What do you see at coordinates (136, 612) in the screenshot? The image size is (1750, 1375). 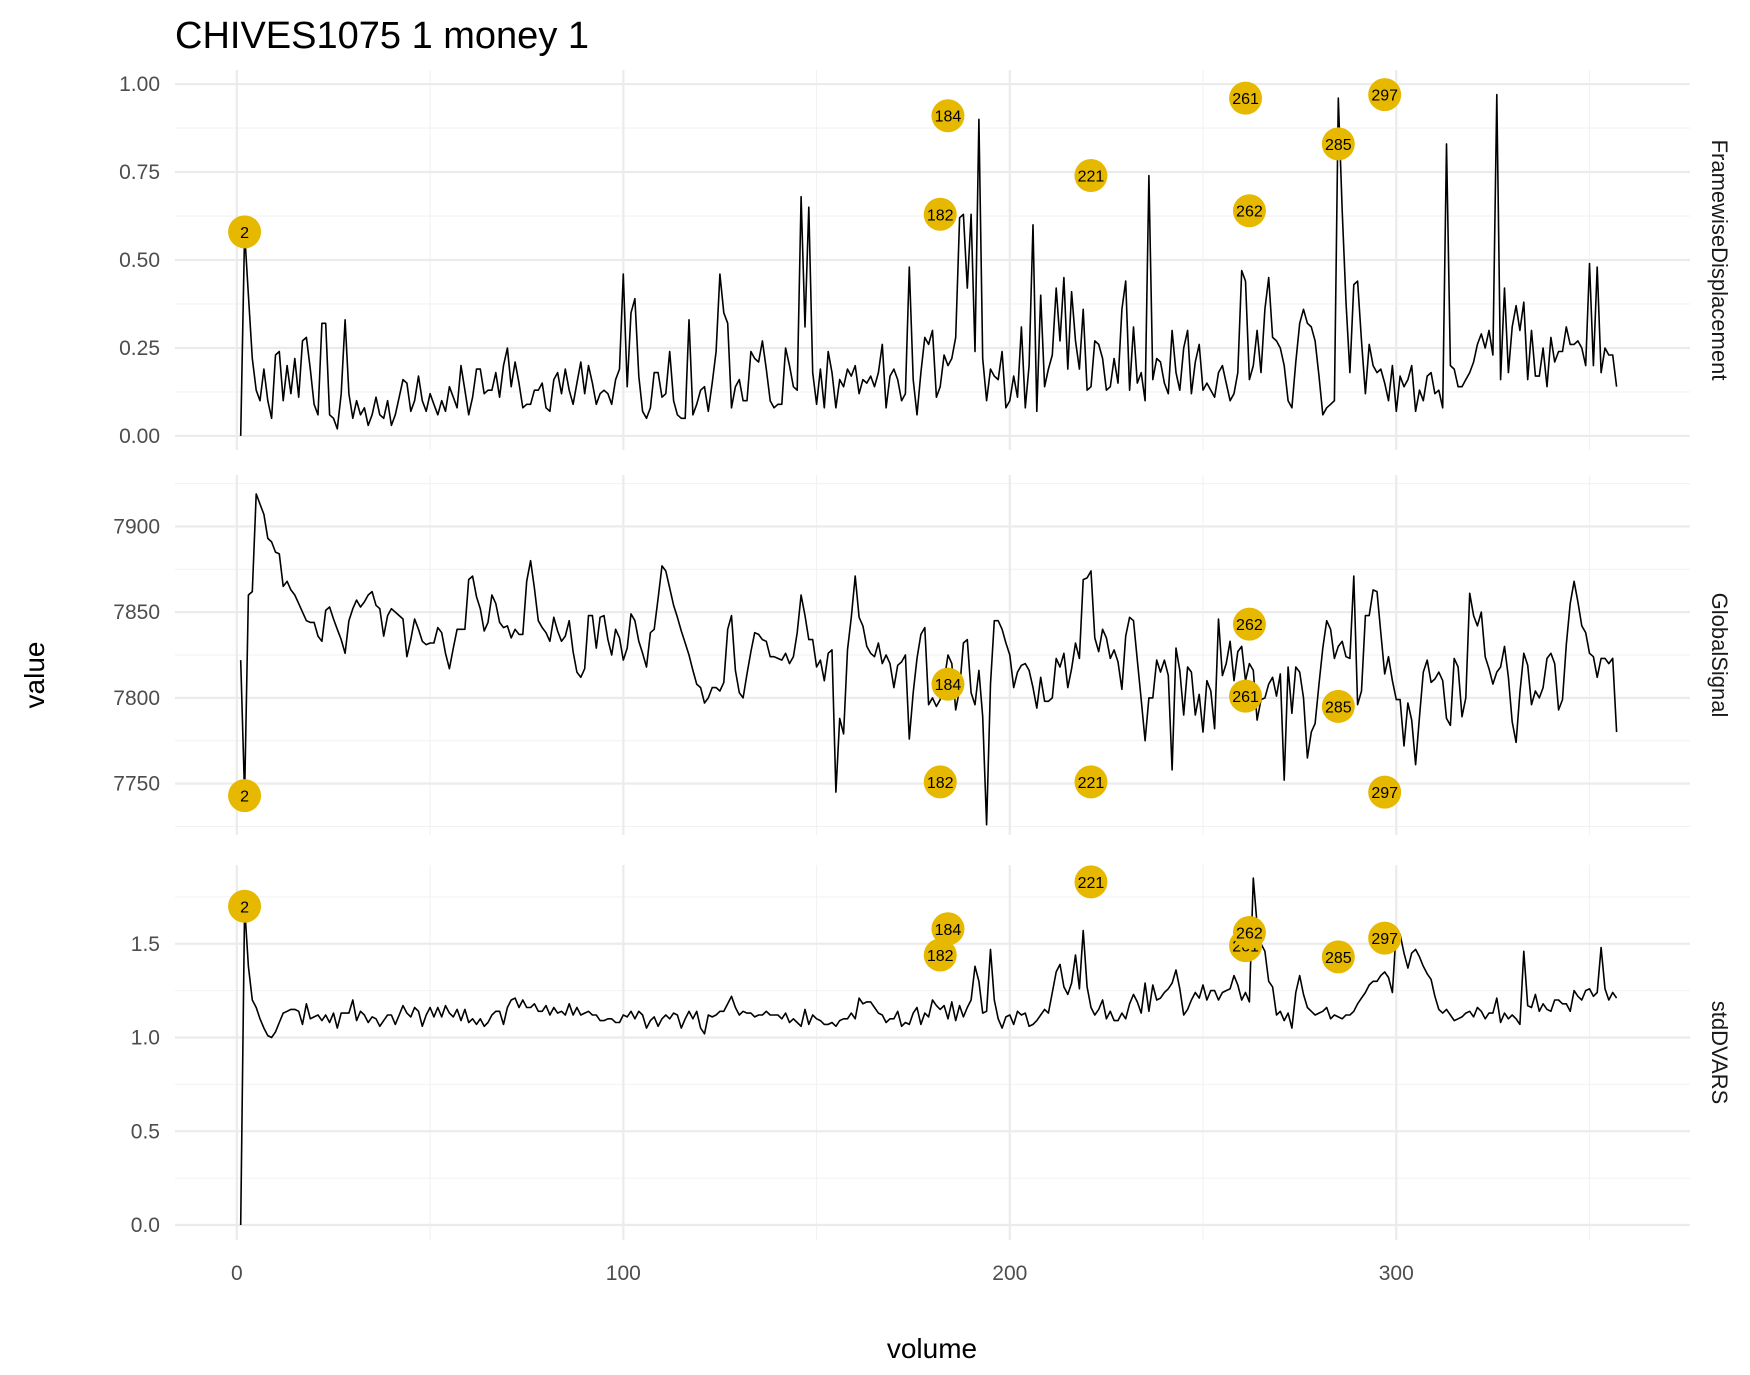 I see `y-tick-label: 7850` at bounding box center [136, 612].